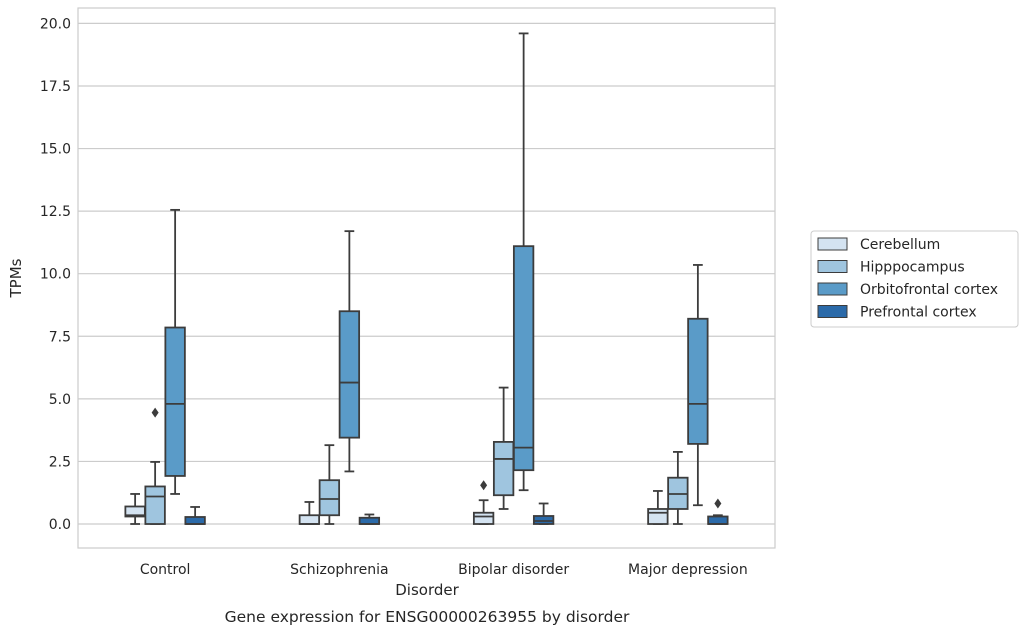 The image size is (1028, 638). I want to click on y-tick-label: 17.5, so click(55, 87).